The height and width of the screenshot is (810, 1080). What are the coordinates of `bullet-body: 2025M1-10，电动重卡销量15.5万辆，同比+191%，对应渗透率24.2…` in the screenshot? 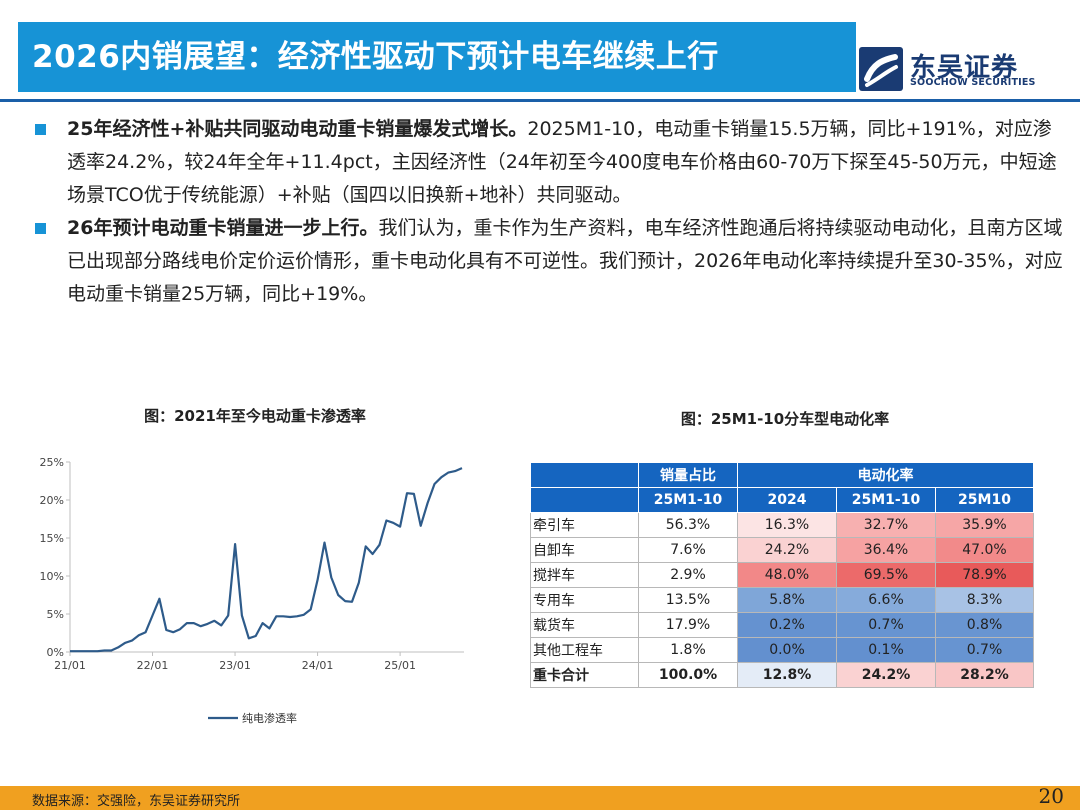 It's located at (562, 162).